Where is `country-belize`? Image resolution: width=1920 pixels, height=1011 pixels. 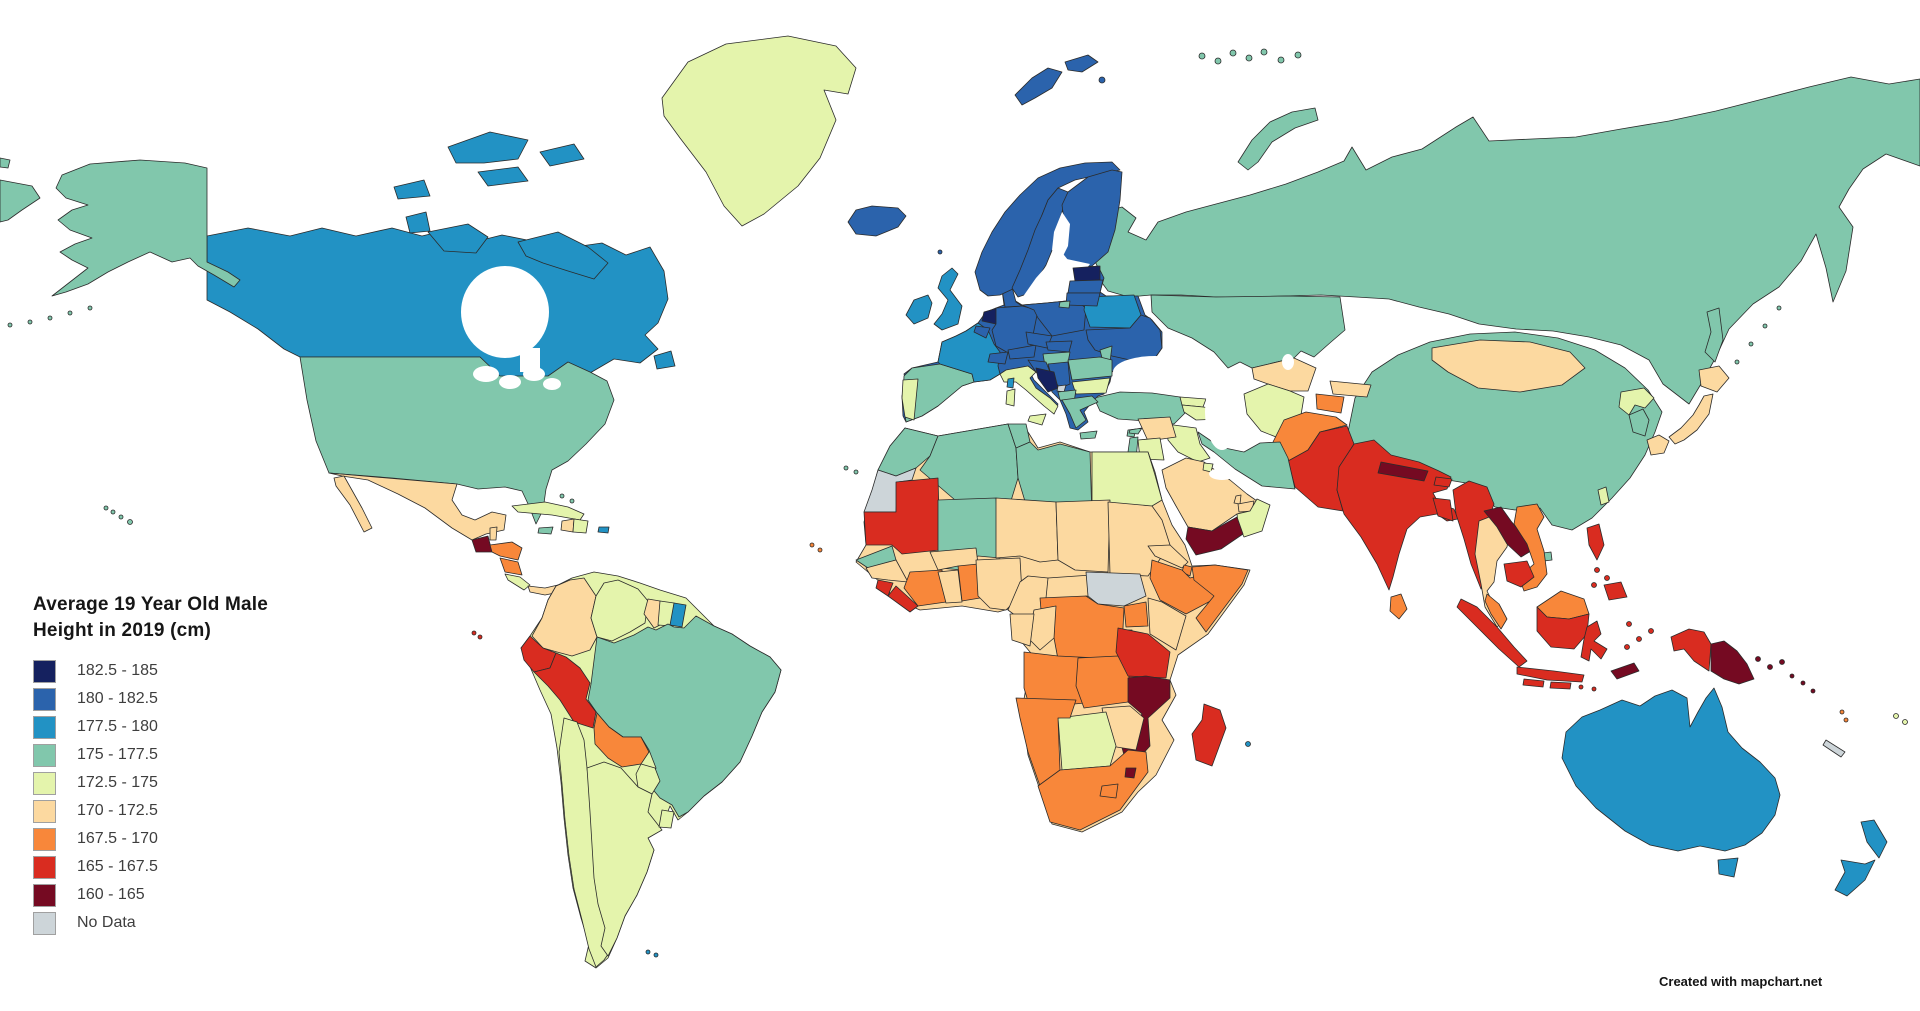 country-belize is located at coordinates (493, 533).